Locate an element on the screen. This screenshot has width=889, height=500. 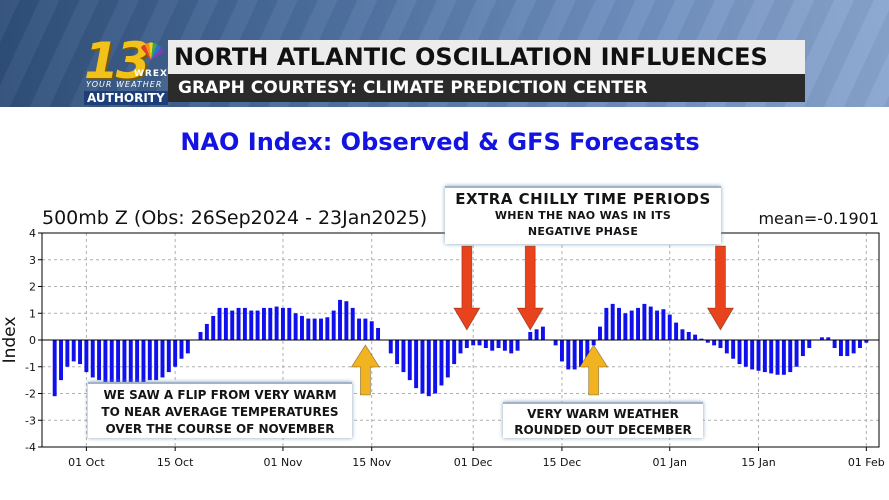
page-title: NORTH ATLANTIC OSCILLATION INFLUENCES is located at coordinates (471, 57).